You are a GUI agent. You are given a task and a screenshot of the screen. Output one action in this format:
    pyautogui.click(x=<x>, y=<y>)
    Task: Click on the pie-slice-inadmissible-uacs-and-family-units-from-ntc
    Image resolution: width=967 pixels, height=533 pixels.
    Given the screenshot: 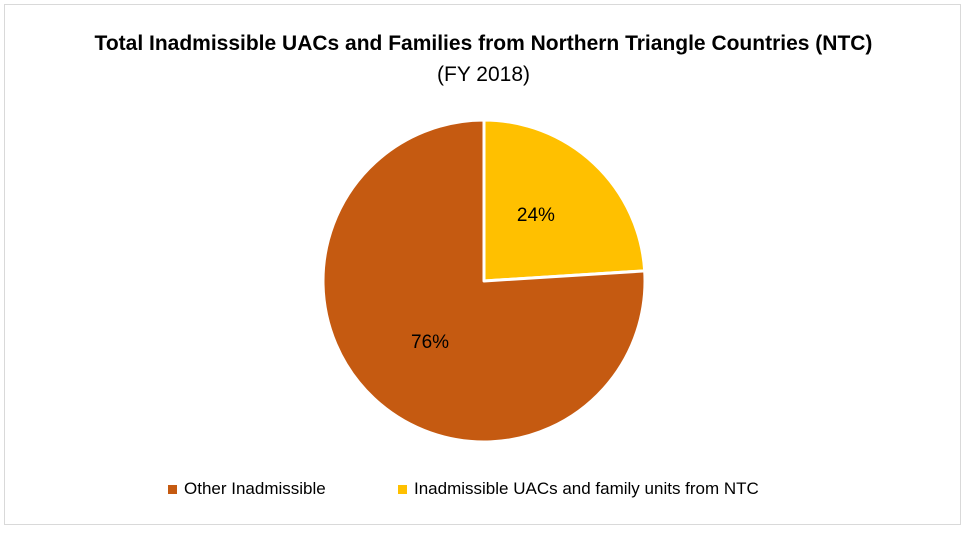 What is the action you would take?
    pyautogui.click(x=564, y=200)
    